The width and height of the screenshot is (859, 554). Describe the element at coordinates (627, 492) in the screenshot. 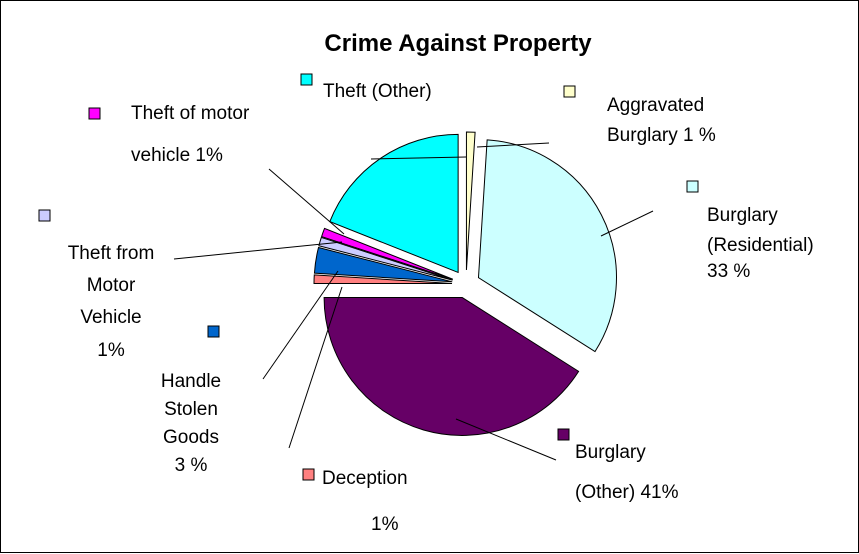

I see `data-label-burglary-other-line-2: (Other) 41%` at that location.